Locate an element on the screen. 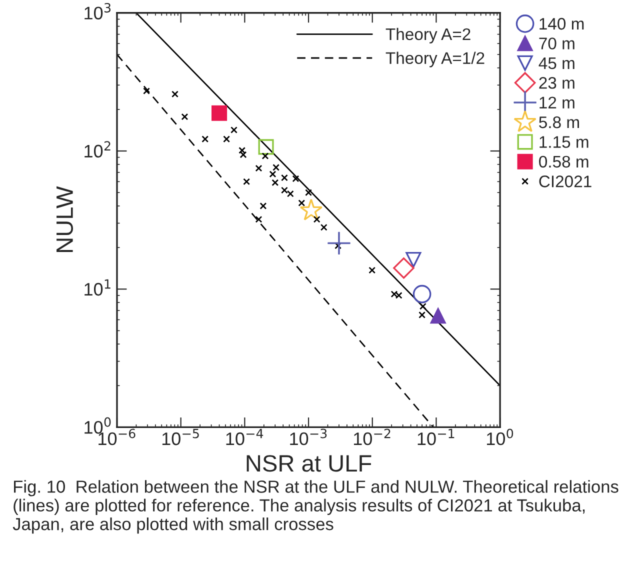 The height and width of the screenshot is (586, 629). legend-label: 140 m is located at coordinates (562, 24).